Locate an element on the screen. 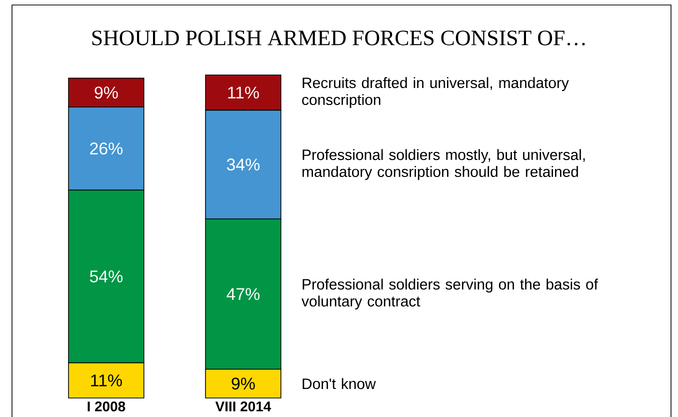 The image size is (678, 417). series-label: Professional soldiers mostly, but universal, mandatory consription should be retained is located at coordinates (443, 164).